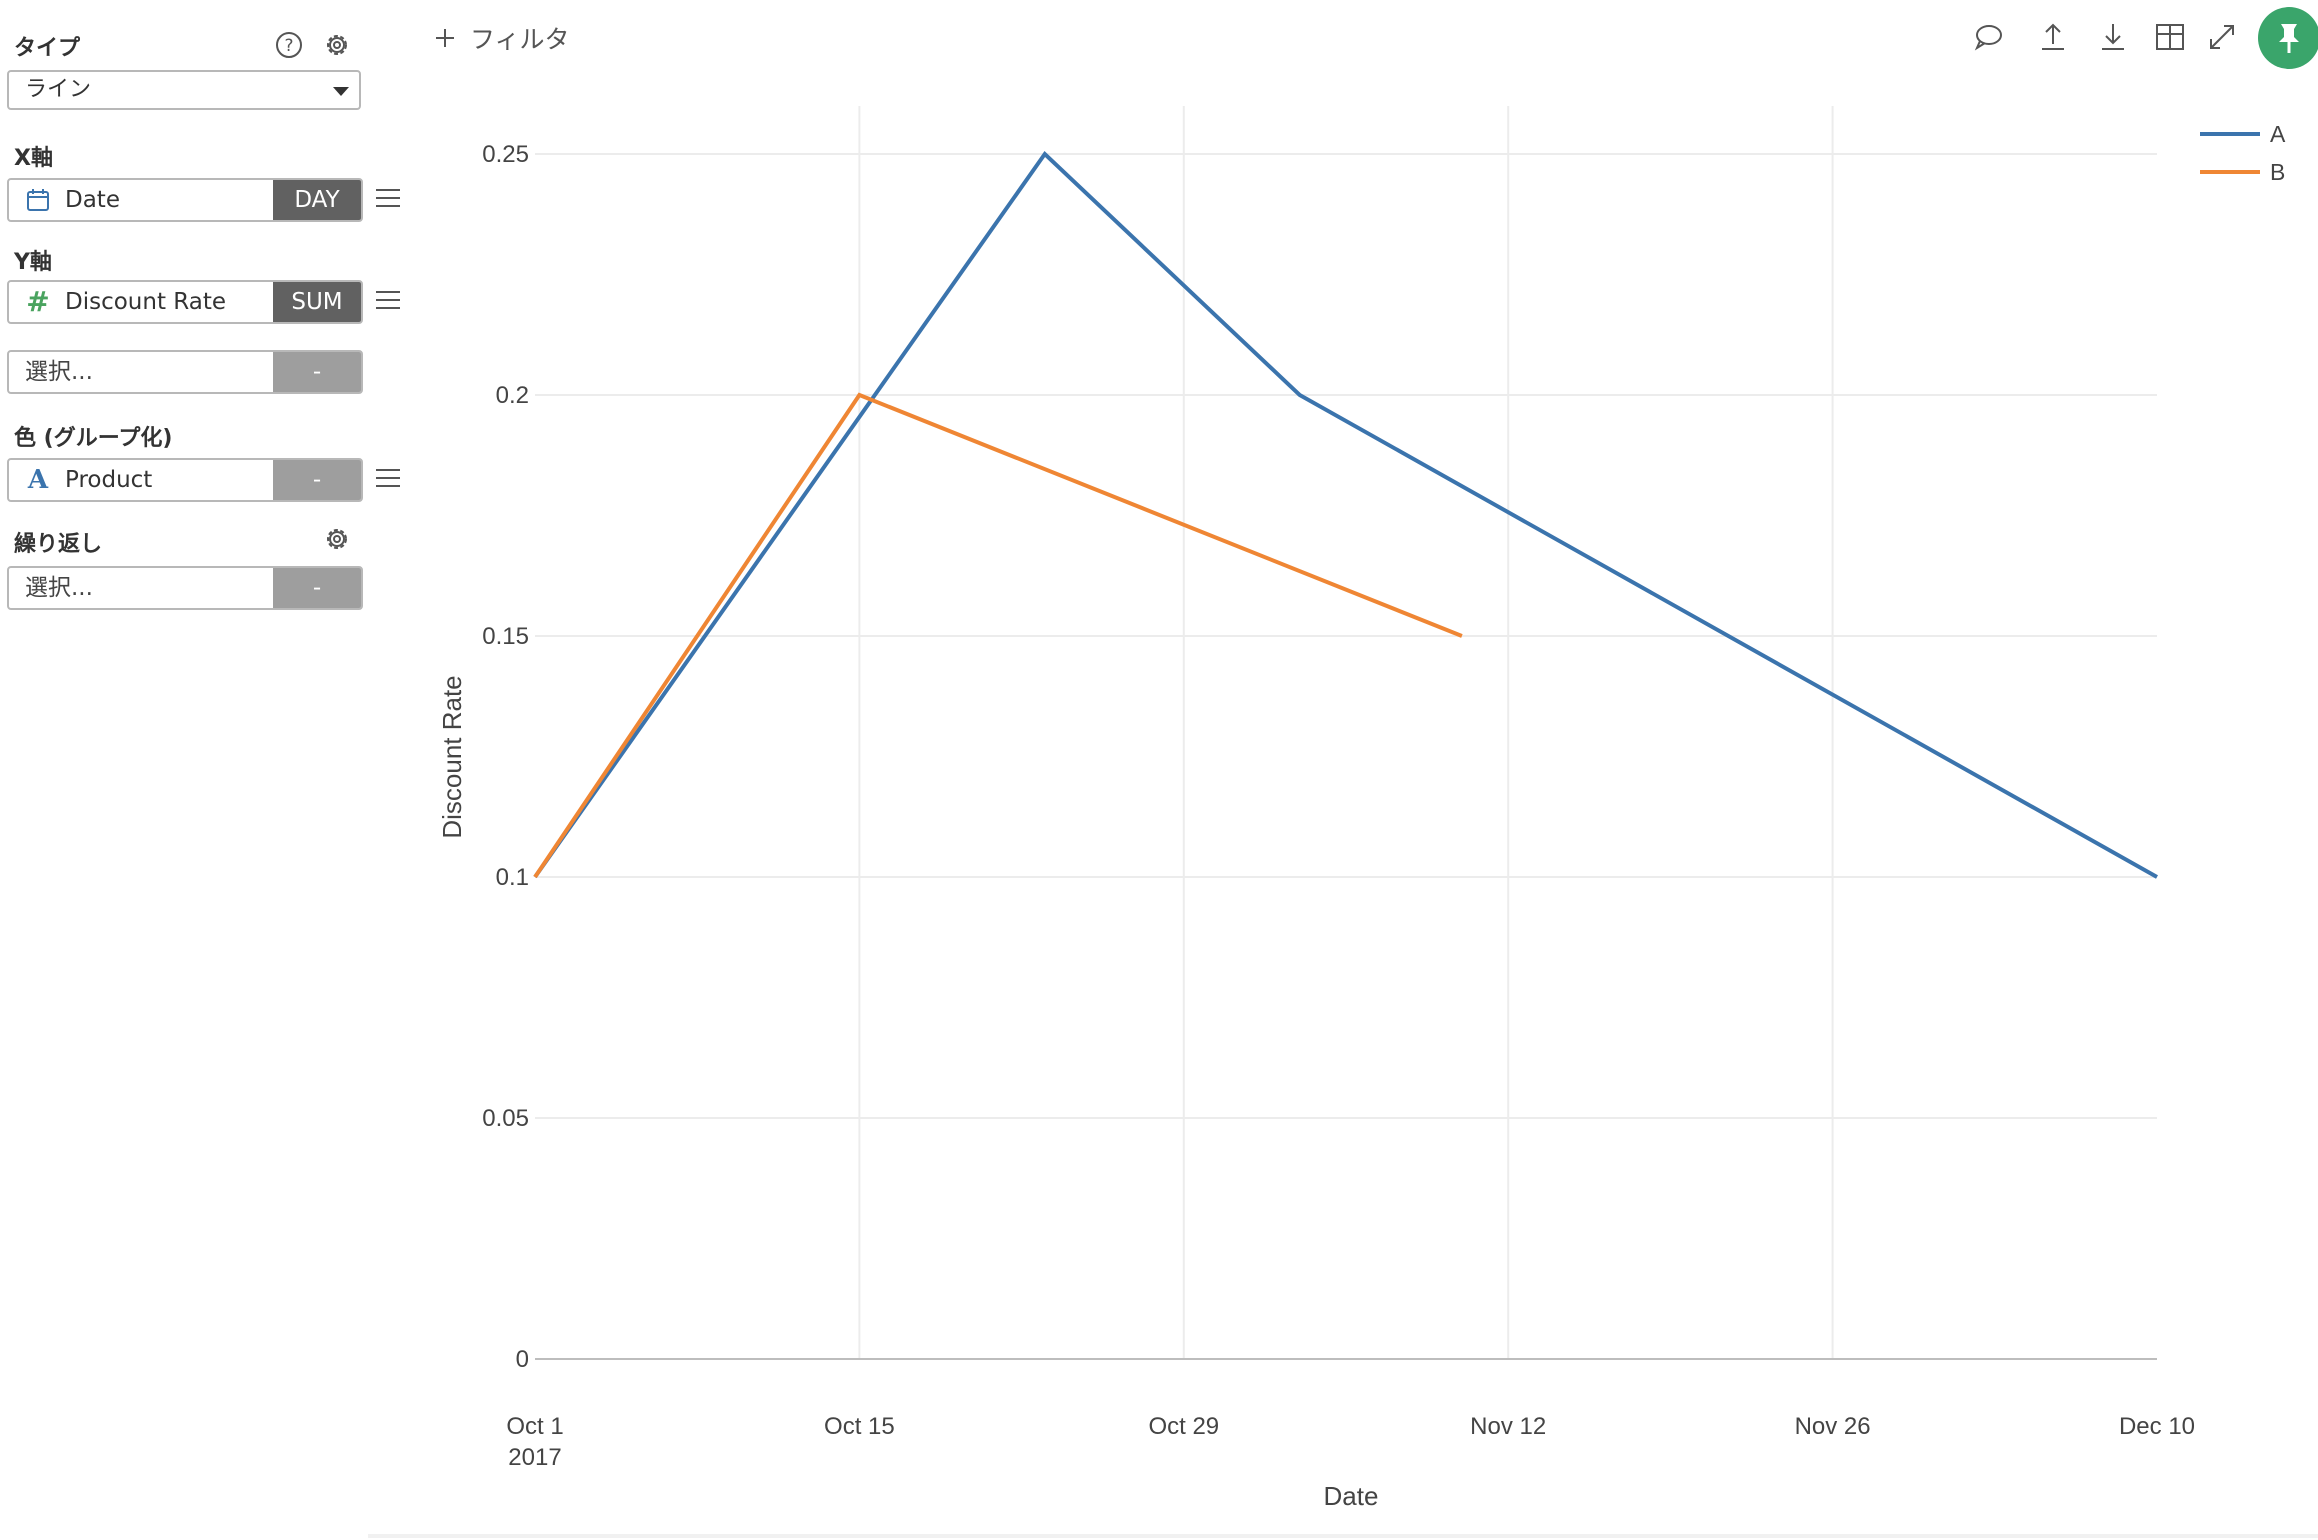  What do you see at coordinates (2277, 172) in the screenshot?
I see `legend-label-b: B` at bounding box center [2277, 172].